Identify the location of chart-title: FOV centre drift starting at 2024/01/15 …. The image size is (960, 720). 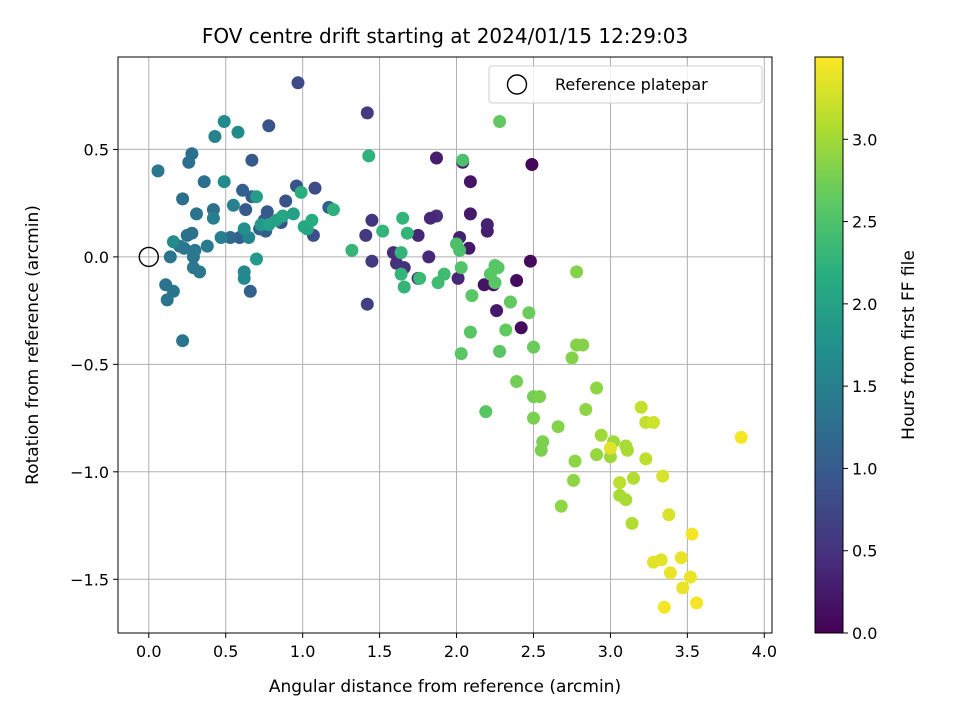
(445, 36).